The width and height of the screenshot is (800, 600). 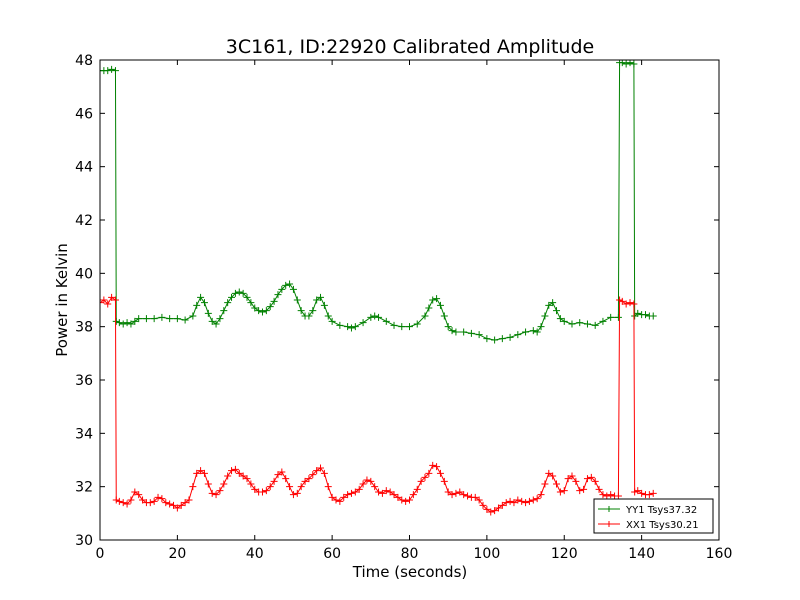 I want to click on y-axis-label: Power in Kelvin, so click(x=62, y=300).